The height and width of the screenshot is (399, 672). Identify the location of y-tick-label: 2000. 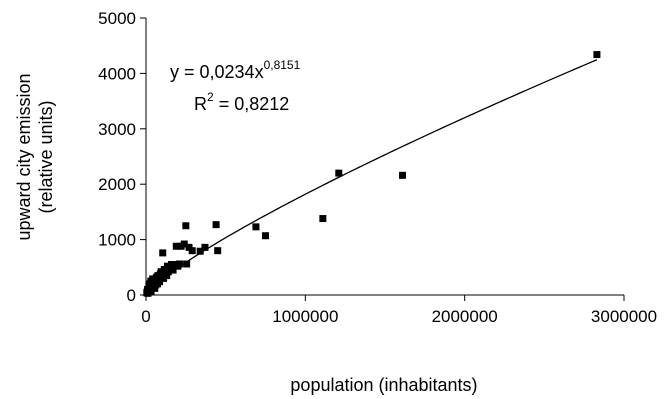
(117, 184).